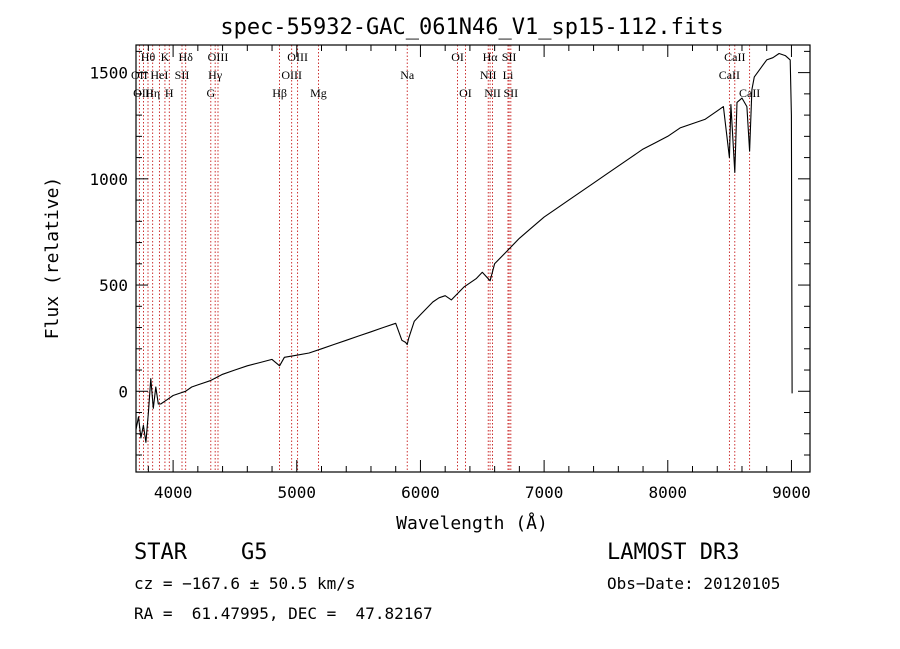 The width and height of the screenshot is (900, 649). I want to click on x-tick-label: 8000, so click(668, 492).